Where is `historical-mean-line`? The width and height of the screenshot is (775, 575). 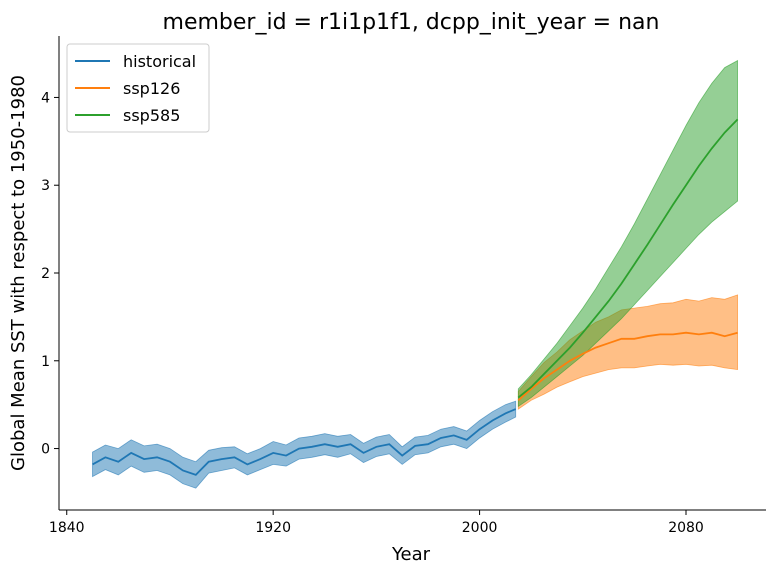 historical-mean-line is located at coordinates (304, 442).